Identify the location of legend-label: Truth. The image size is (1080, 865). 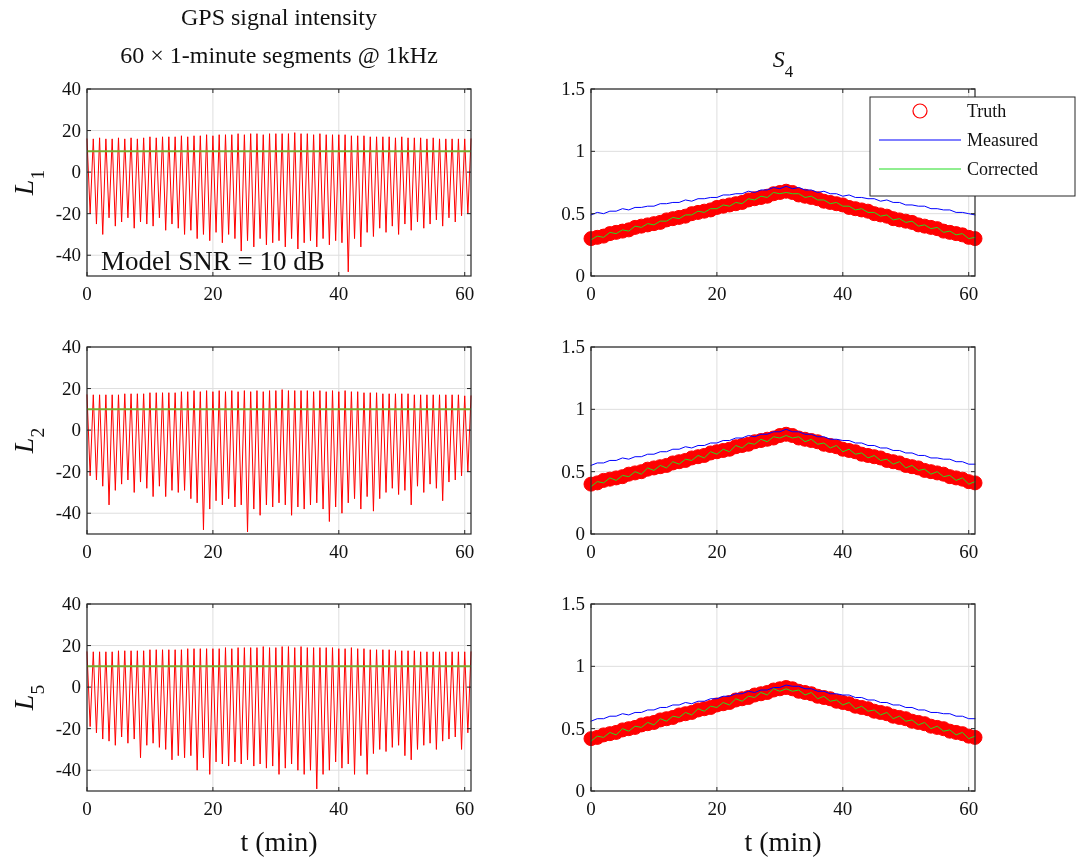
(987, 111).